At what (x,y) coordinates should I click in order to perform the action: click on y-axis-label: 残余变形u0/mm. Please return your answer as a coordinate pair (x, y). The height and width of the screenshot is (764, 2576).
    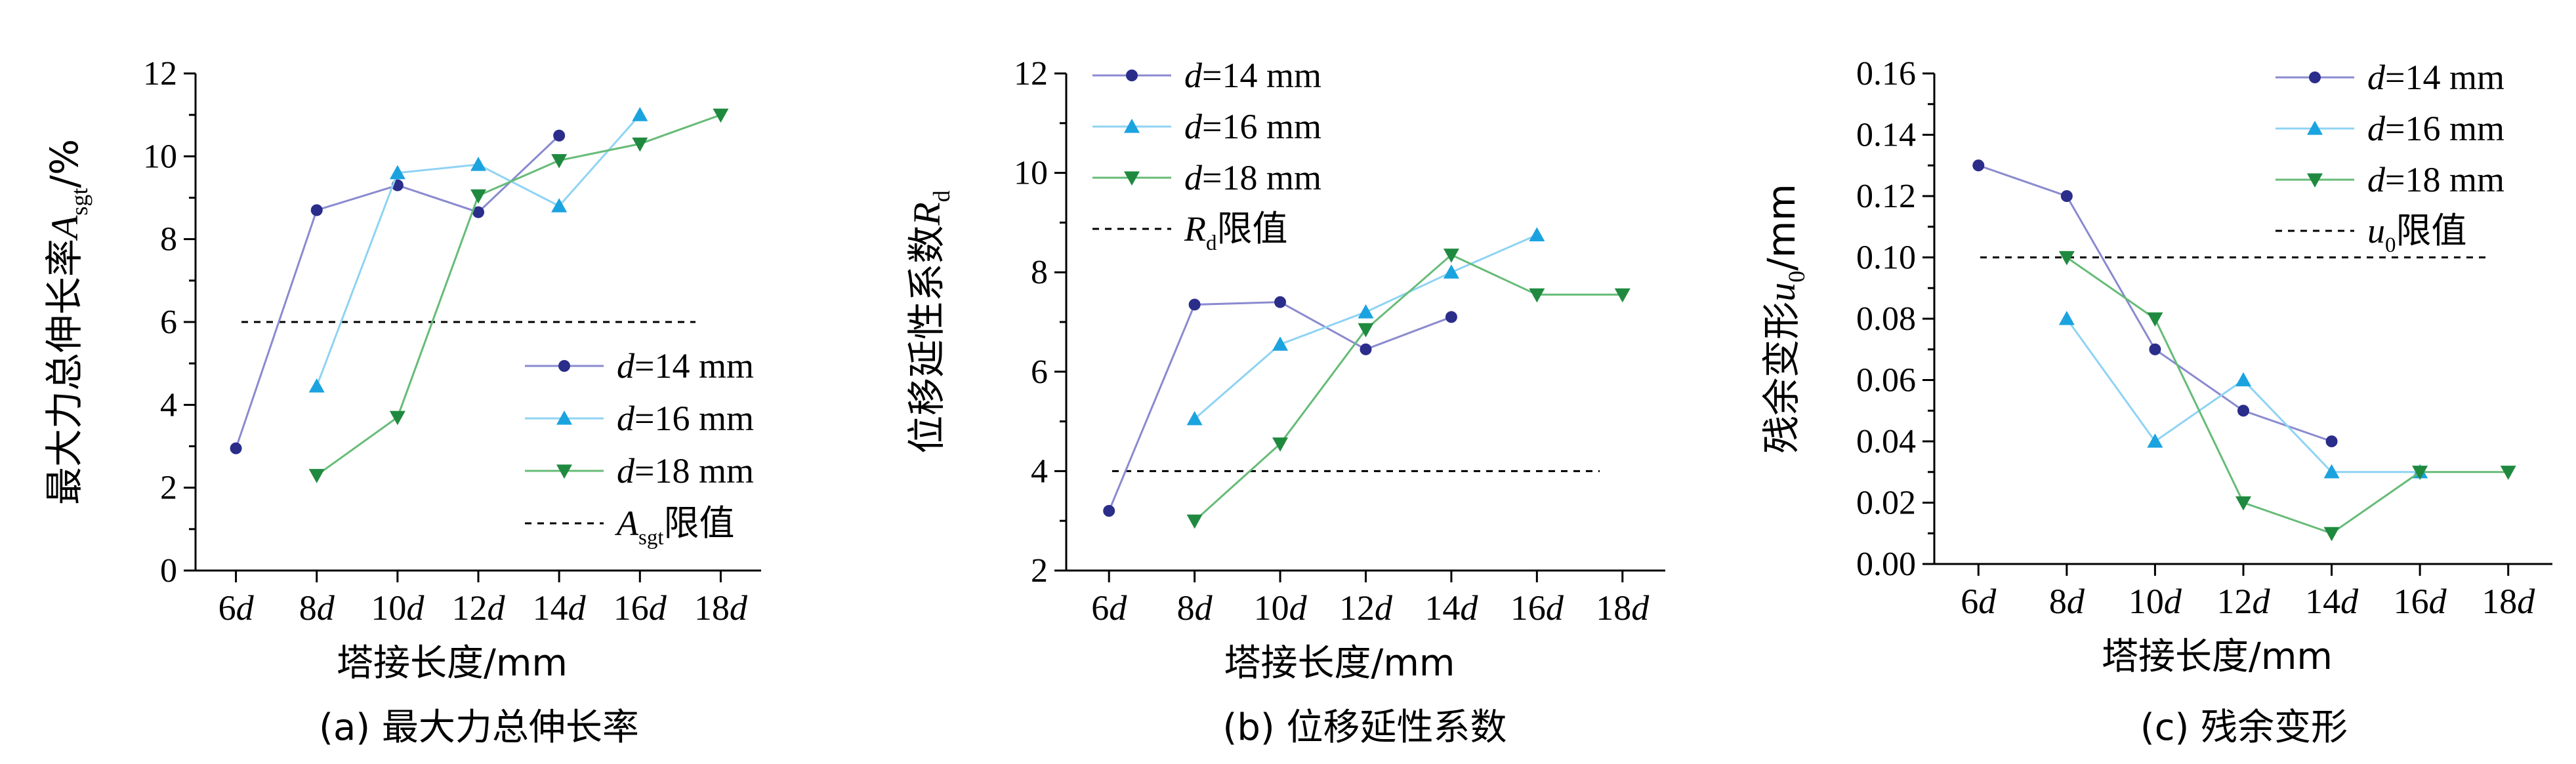
    Looking at the image, I should click on (1784, 319).